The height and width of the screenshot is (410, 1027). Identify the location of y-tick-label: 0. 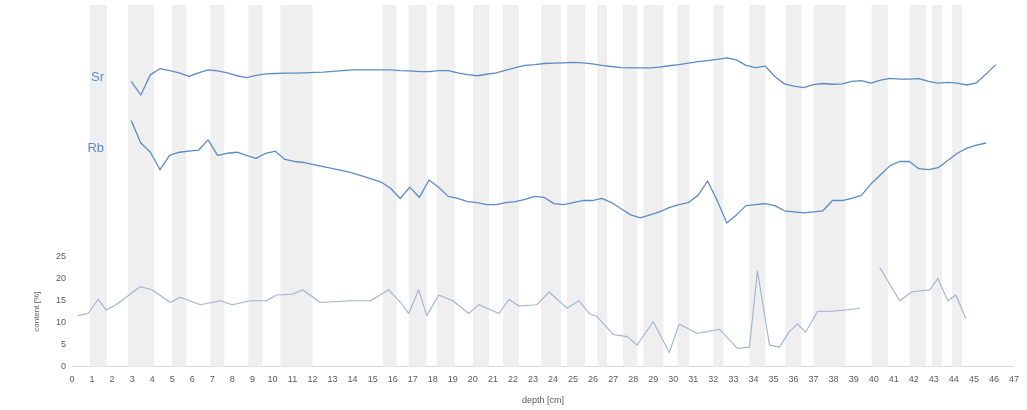
(63, 365).